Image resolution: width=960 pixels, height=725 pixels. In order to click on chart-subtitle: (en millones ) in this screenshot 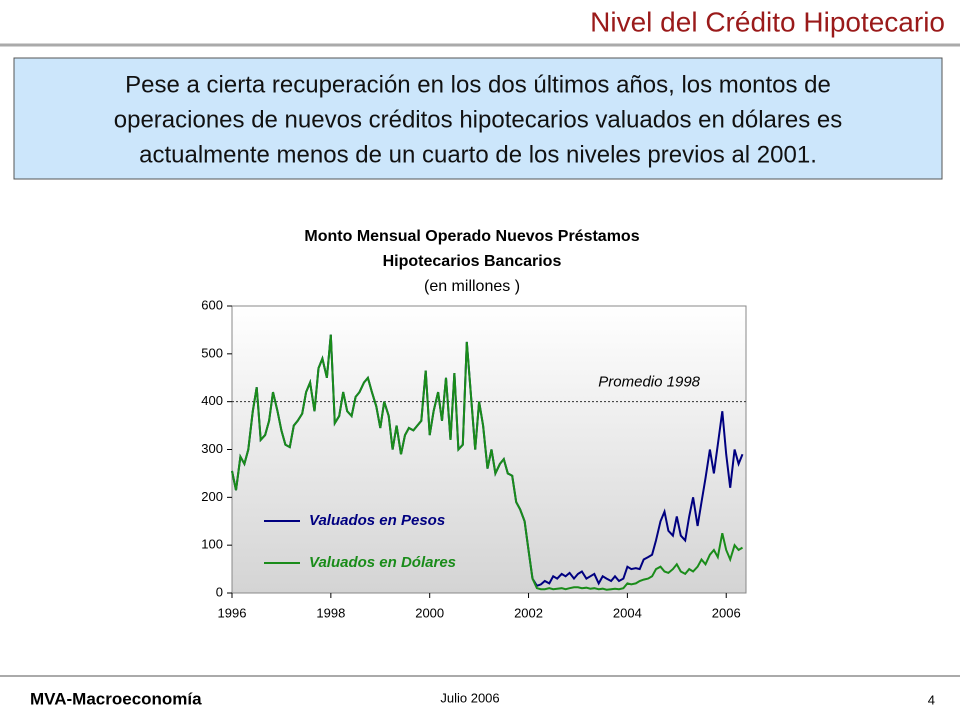, I will do `click(472, 286)`.